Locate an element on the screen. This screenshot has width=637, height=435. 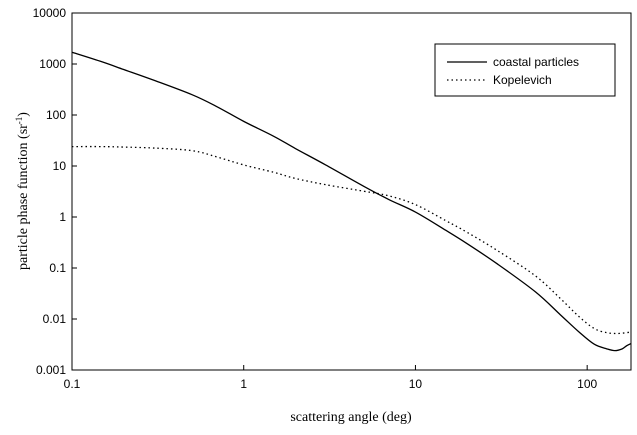
legend-box is located at coordinates (525, 70).